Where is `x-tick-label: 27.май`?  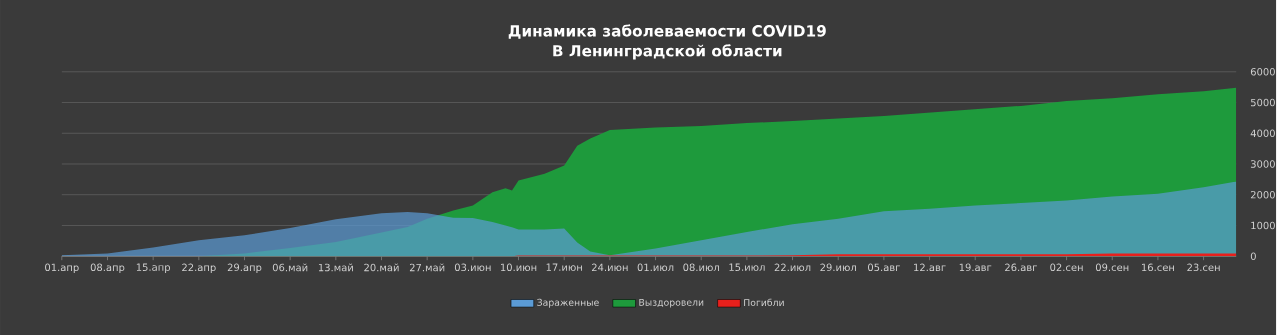 x-tick-label: 27.май is located at coordinates (427, 267).